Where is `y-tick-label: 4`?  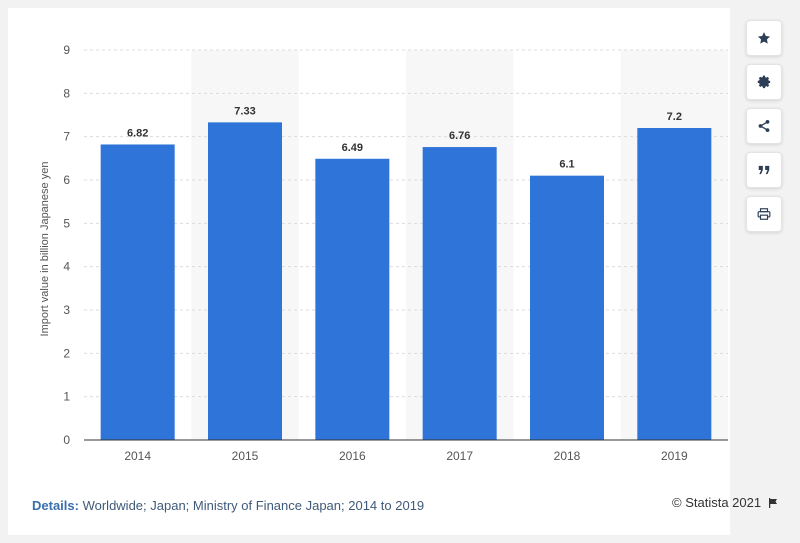 y-tick-label: 4 is located at coordinates (66, 267).